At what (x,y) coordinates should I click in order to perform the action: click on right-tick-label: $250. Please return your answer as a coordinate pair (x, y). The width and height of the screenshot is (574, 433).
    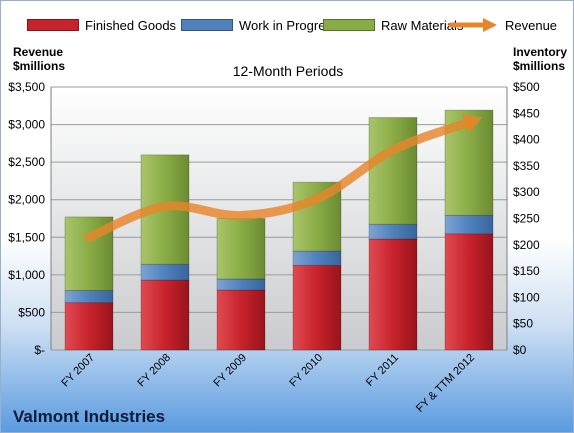
    Looking at the image, I should click on (526, 219).